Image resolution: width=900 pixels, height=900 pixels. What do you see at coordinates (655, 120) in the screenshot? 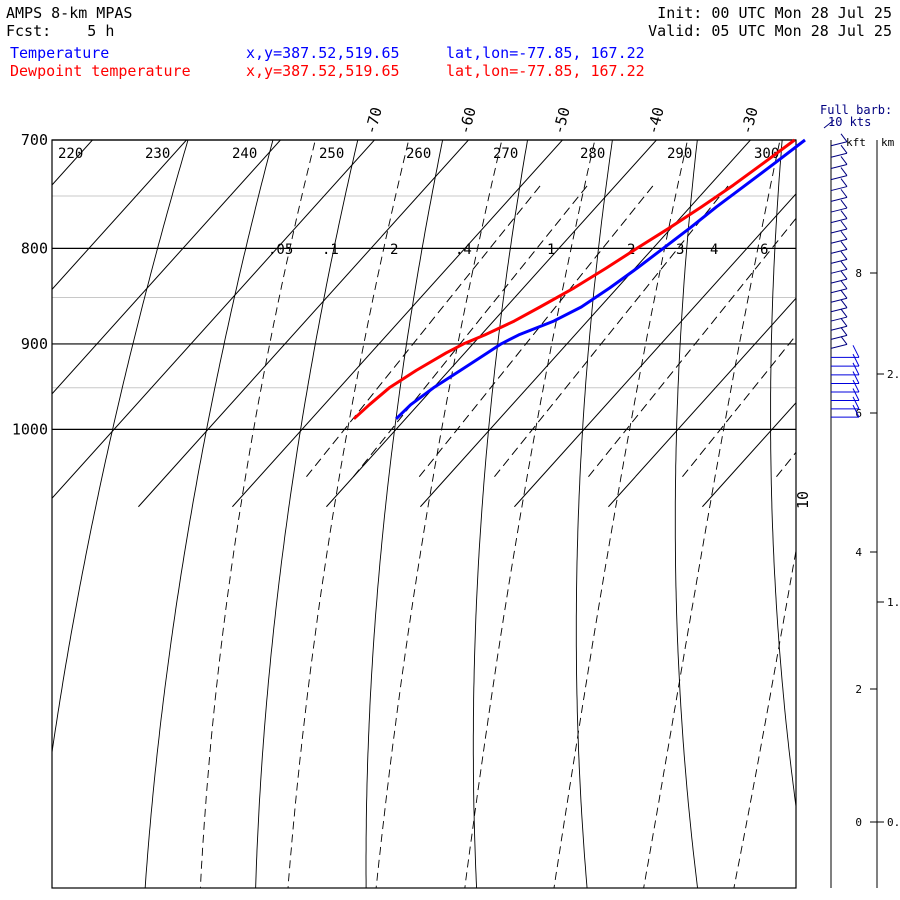
I see `temperature-tick-group: -40` at bounding box center [655, 120].